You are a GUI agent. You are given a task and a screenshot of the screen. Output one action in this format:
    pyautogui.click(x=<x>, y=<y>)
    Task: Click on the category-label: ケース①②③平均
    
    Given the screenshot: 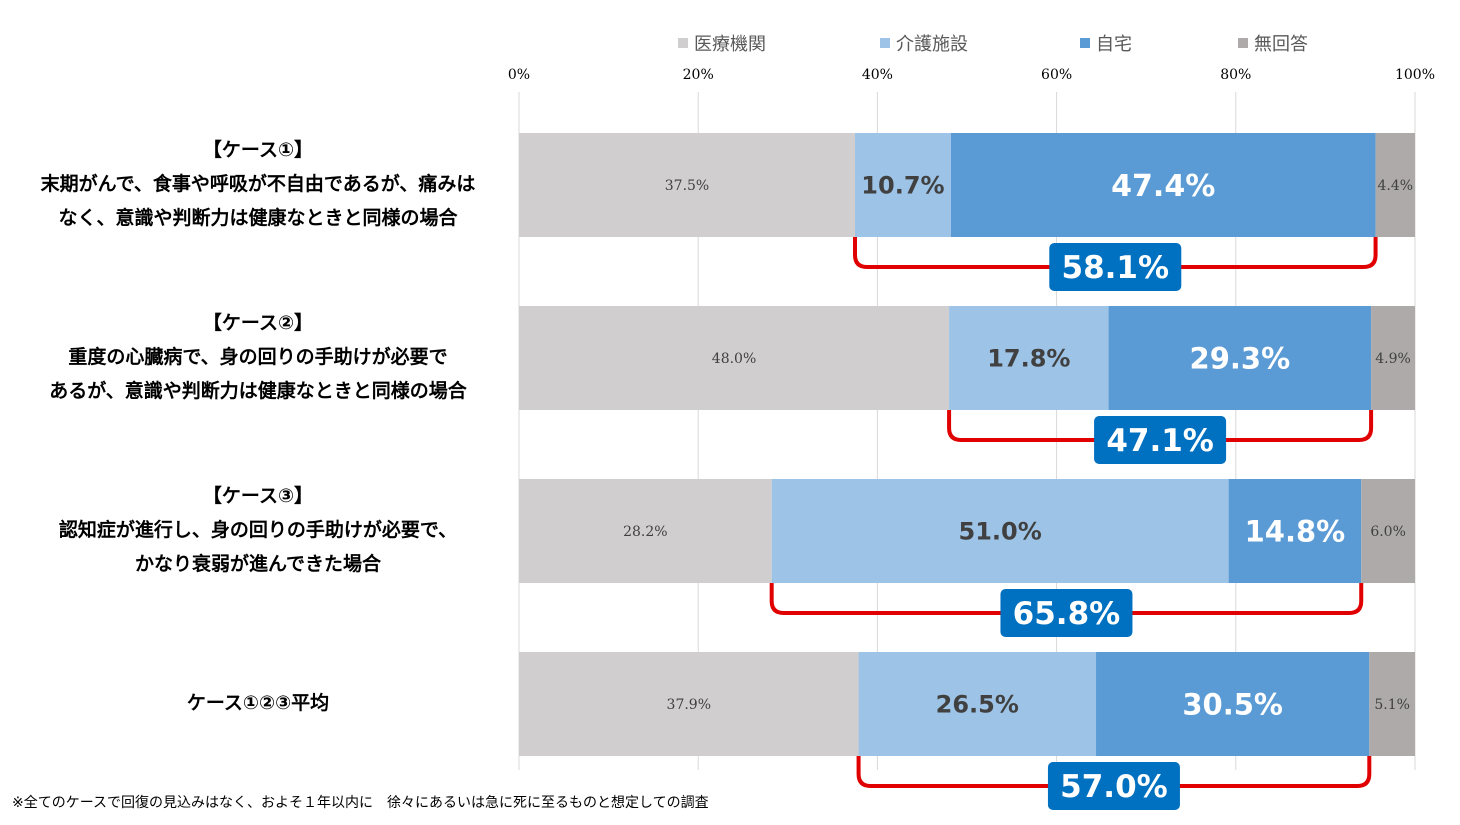 What is the action you would take?
    pyautogui.click(x=258, y=702)
    